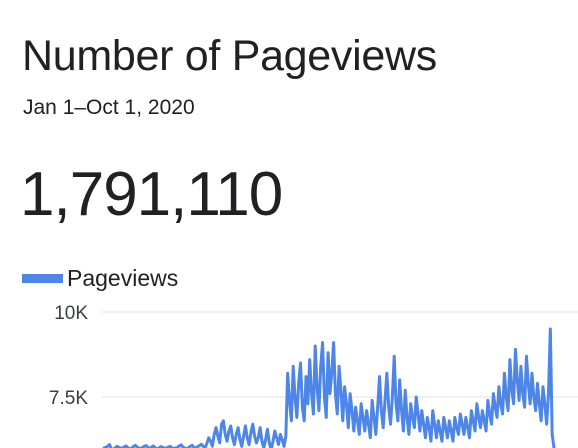 The height and width of the screenshot is (448, 578). Describe the element at coordinates (42, 278) in the screenshot. I see `legend-swatch` at that location.